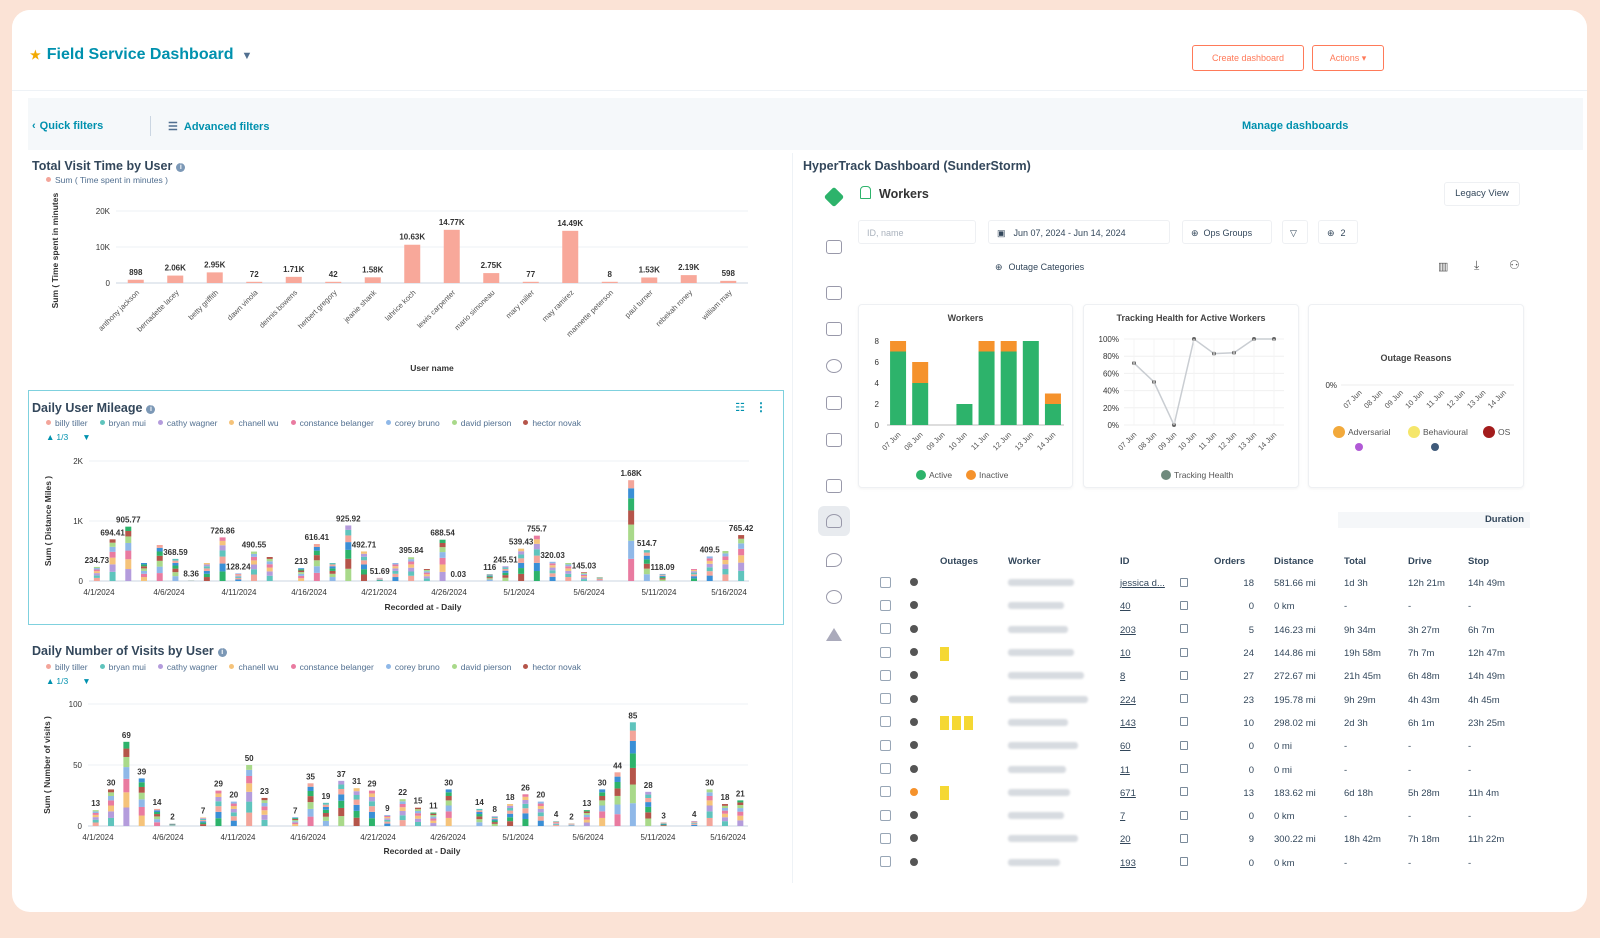  What do you see at coordinates (1199, 863) in the screenshot?
I see `table-row: 193 0 0 km - - -` at bounding box center [1199, 863].